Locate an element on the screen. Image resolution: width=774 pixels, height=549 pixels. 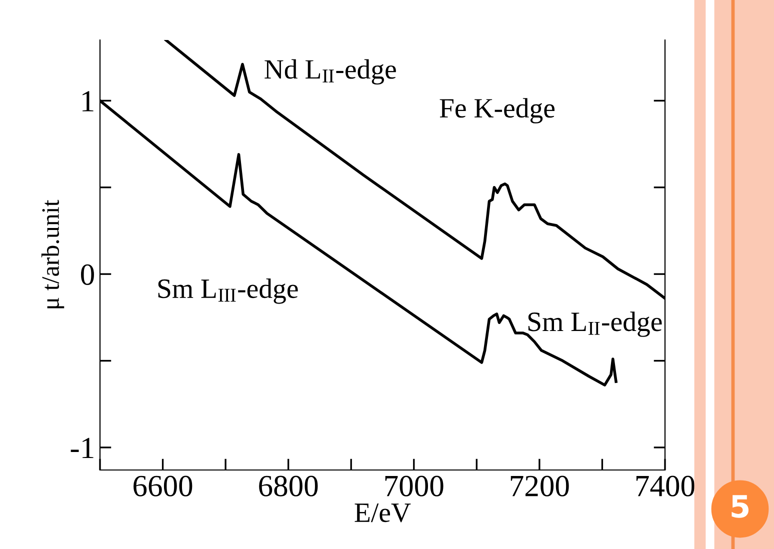
annotation: Nd L$_{II}$-edge is located at coordinates (330, 72).